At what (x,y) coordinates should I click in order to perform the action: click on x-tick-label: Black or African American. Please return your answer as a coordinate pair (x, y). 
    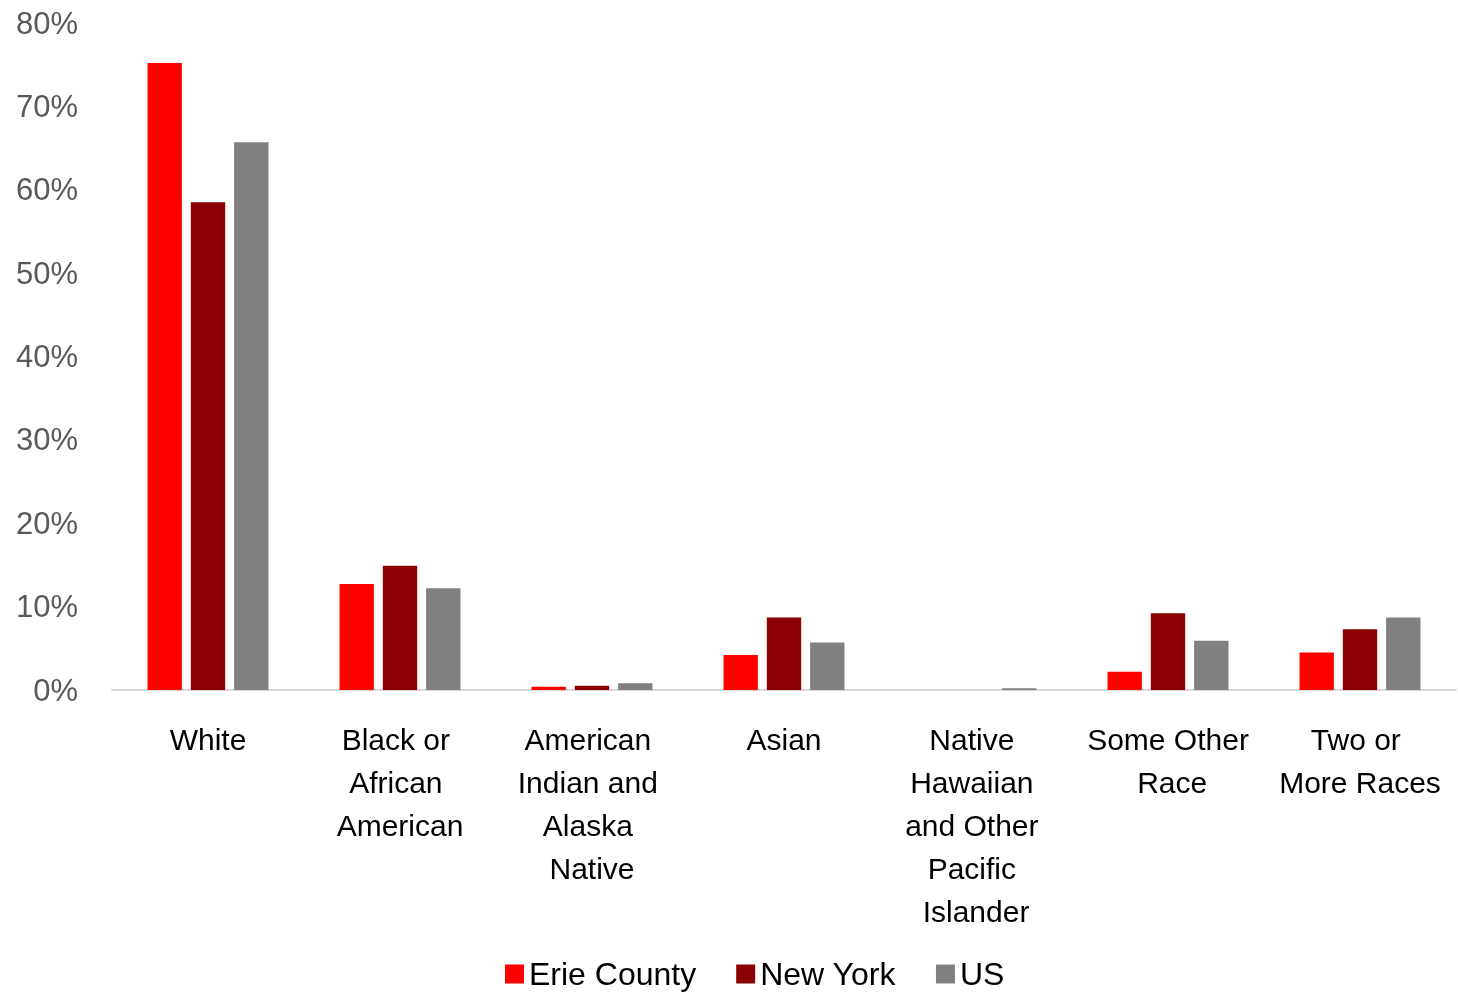
    Looking at the image, I should click on (400, 782).